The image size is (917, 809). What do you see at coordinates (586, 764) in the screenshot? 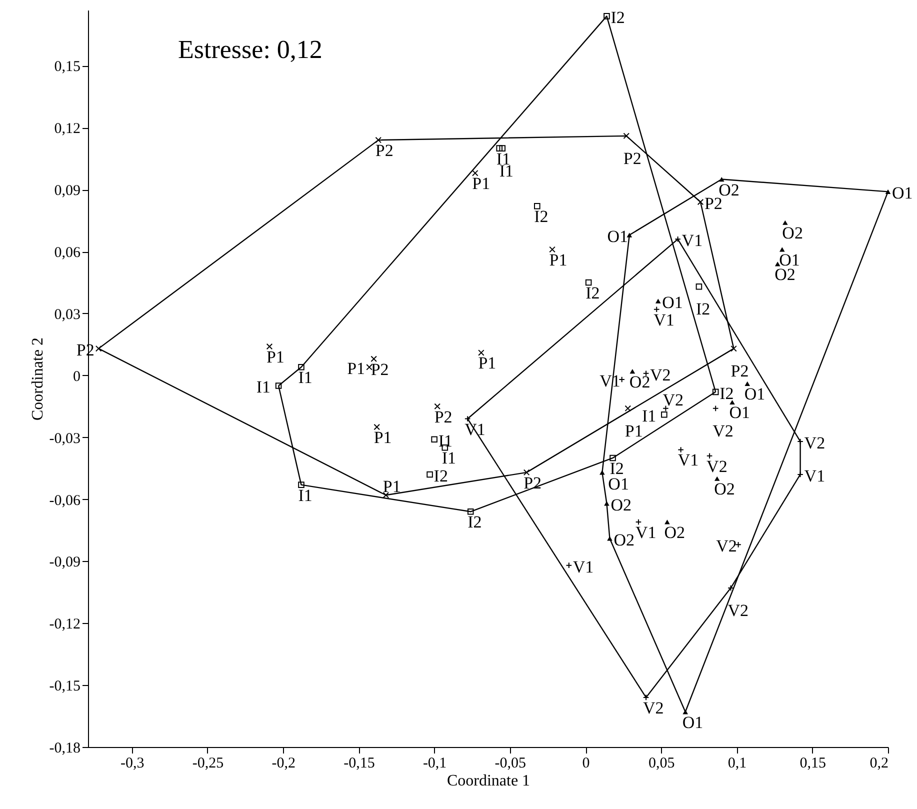
I see `x-tick-label: 0` at bounding box center [586, 764].